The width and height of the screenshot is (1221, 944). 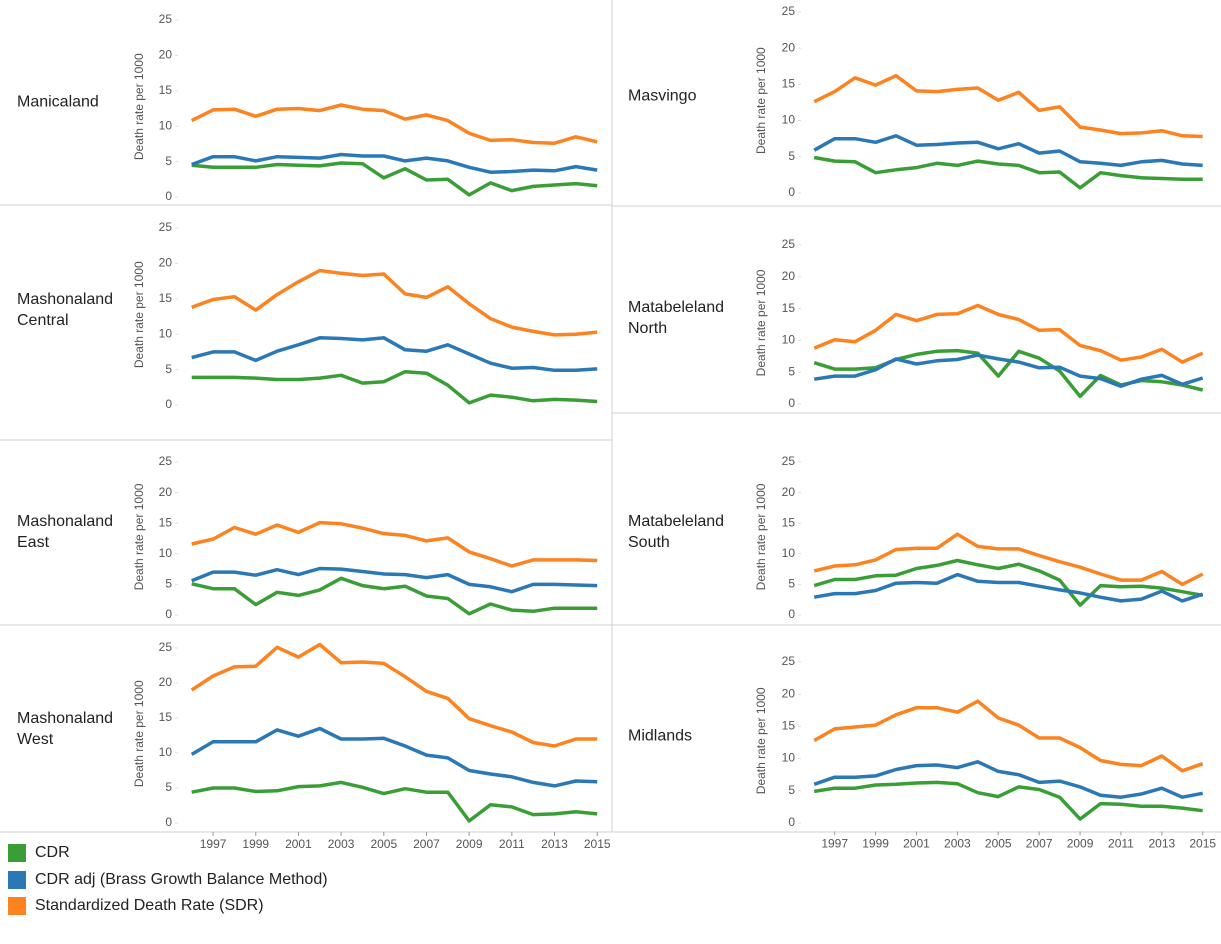 I want to click on legend-entry: Standardized Death Rate (SDR), so click(x=136, y=906).